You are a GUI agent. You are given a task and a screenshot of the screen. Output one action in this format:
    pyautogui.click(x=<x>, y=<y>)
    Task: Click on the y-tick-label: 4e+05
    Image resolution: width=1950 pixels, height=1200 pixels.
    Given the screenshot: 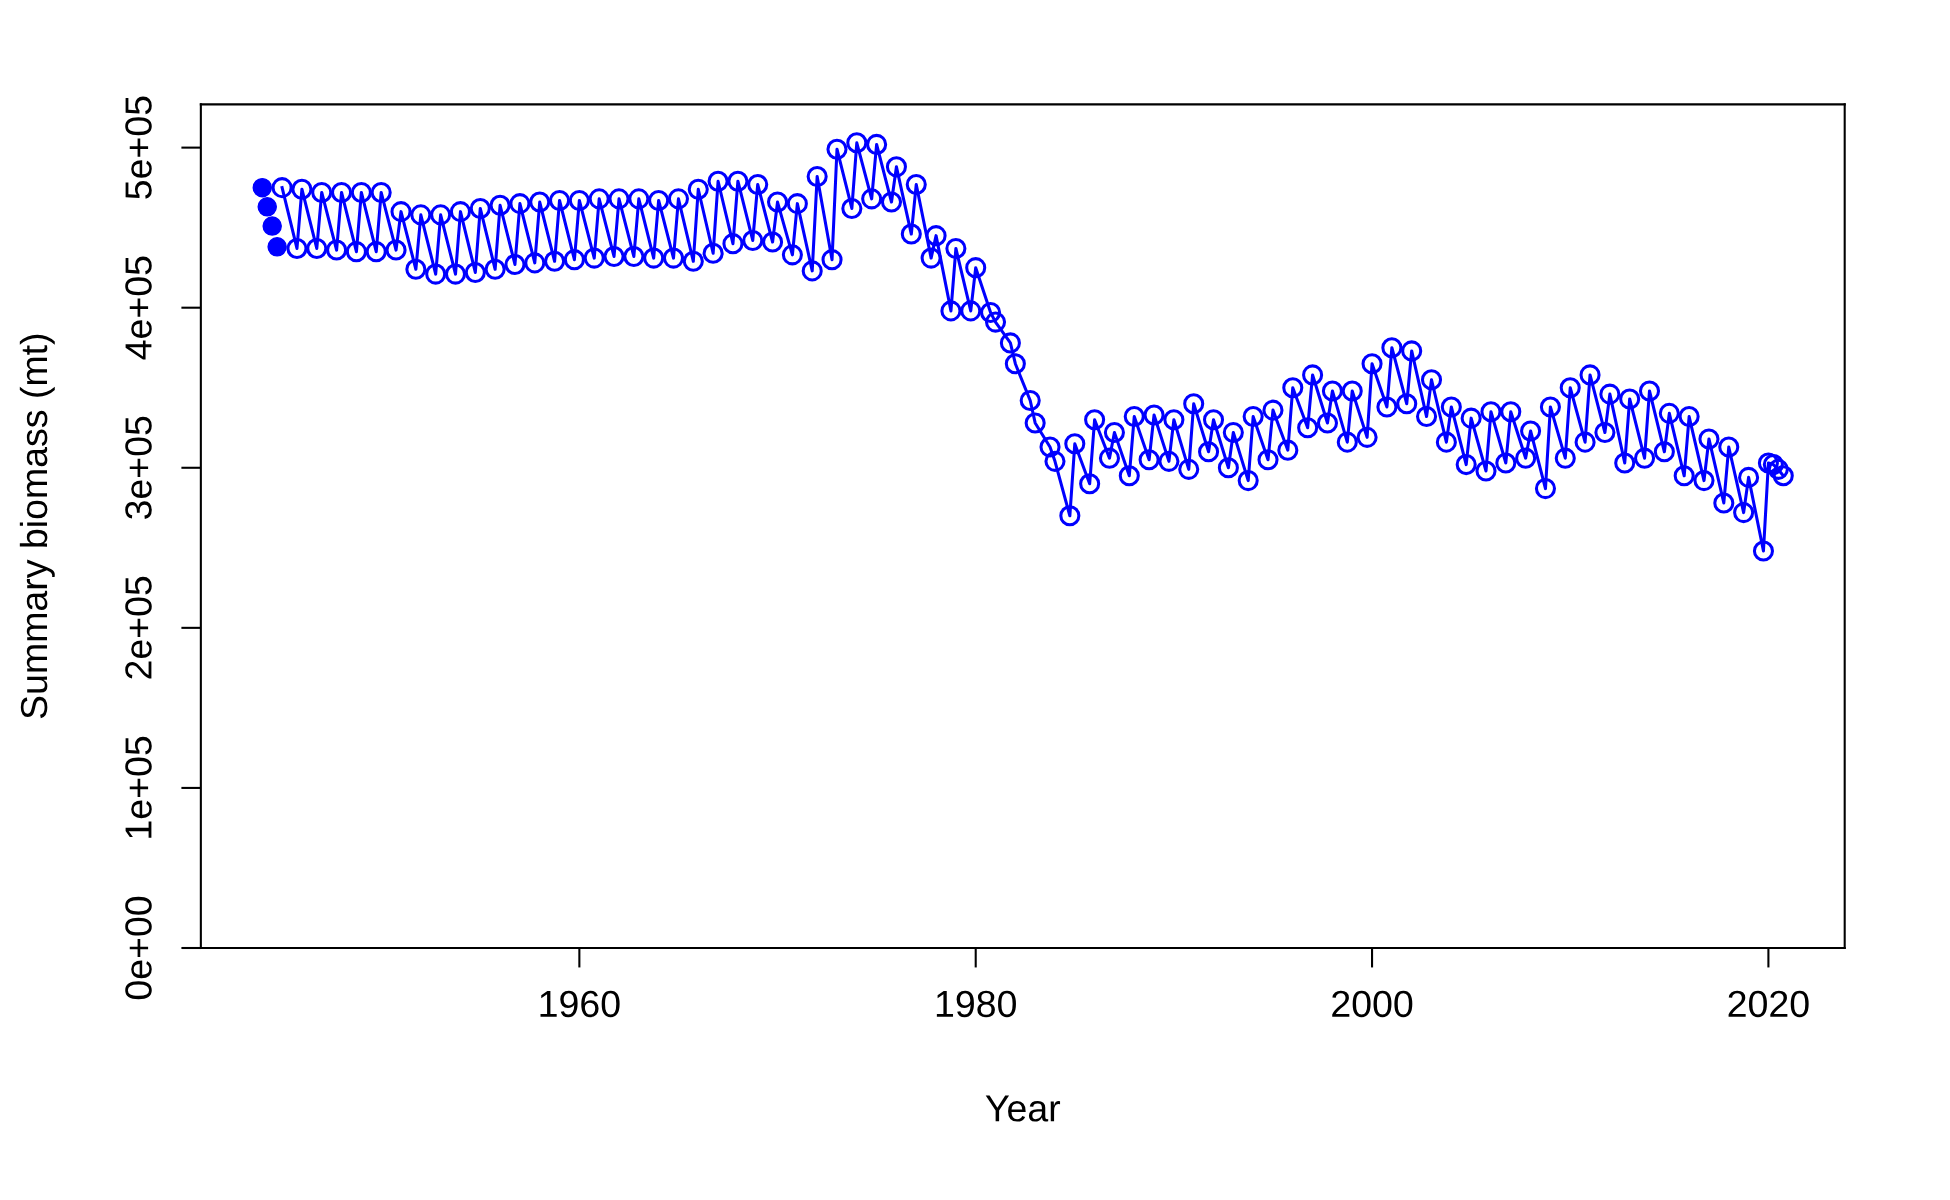 What is the action you would take?
    pyautogui.click(x=138, y=308)
    